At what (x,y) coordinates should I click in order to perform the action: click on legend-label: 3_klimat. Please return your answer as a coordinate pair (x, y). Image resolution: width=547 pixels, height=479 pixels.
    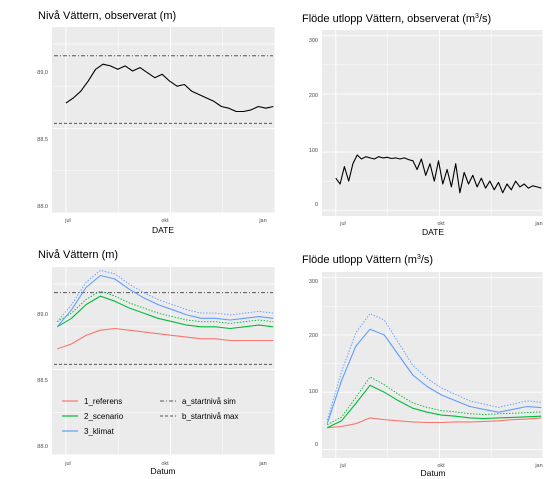
    Looking at the image, I should click on (99, 431).